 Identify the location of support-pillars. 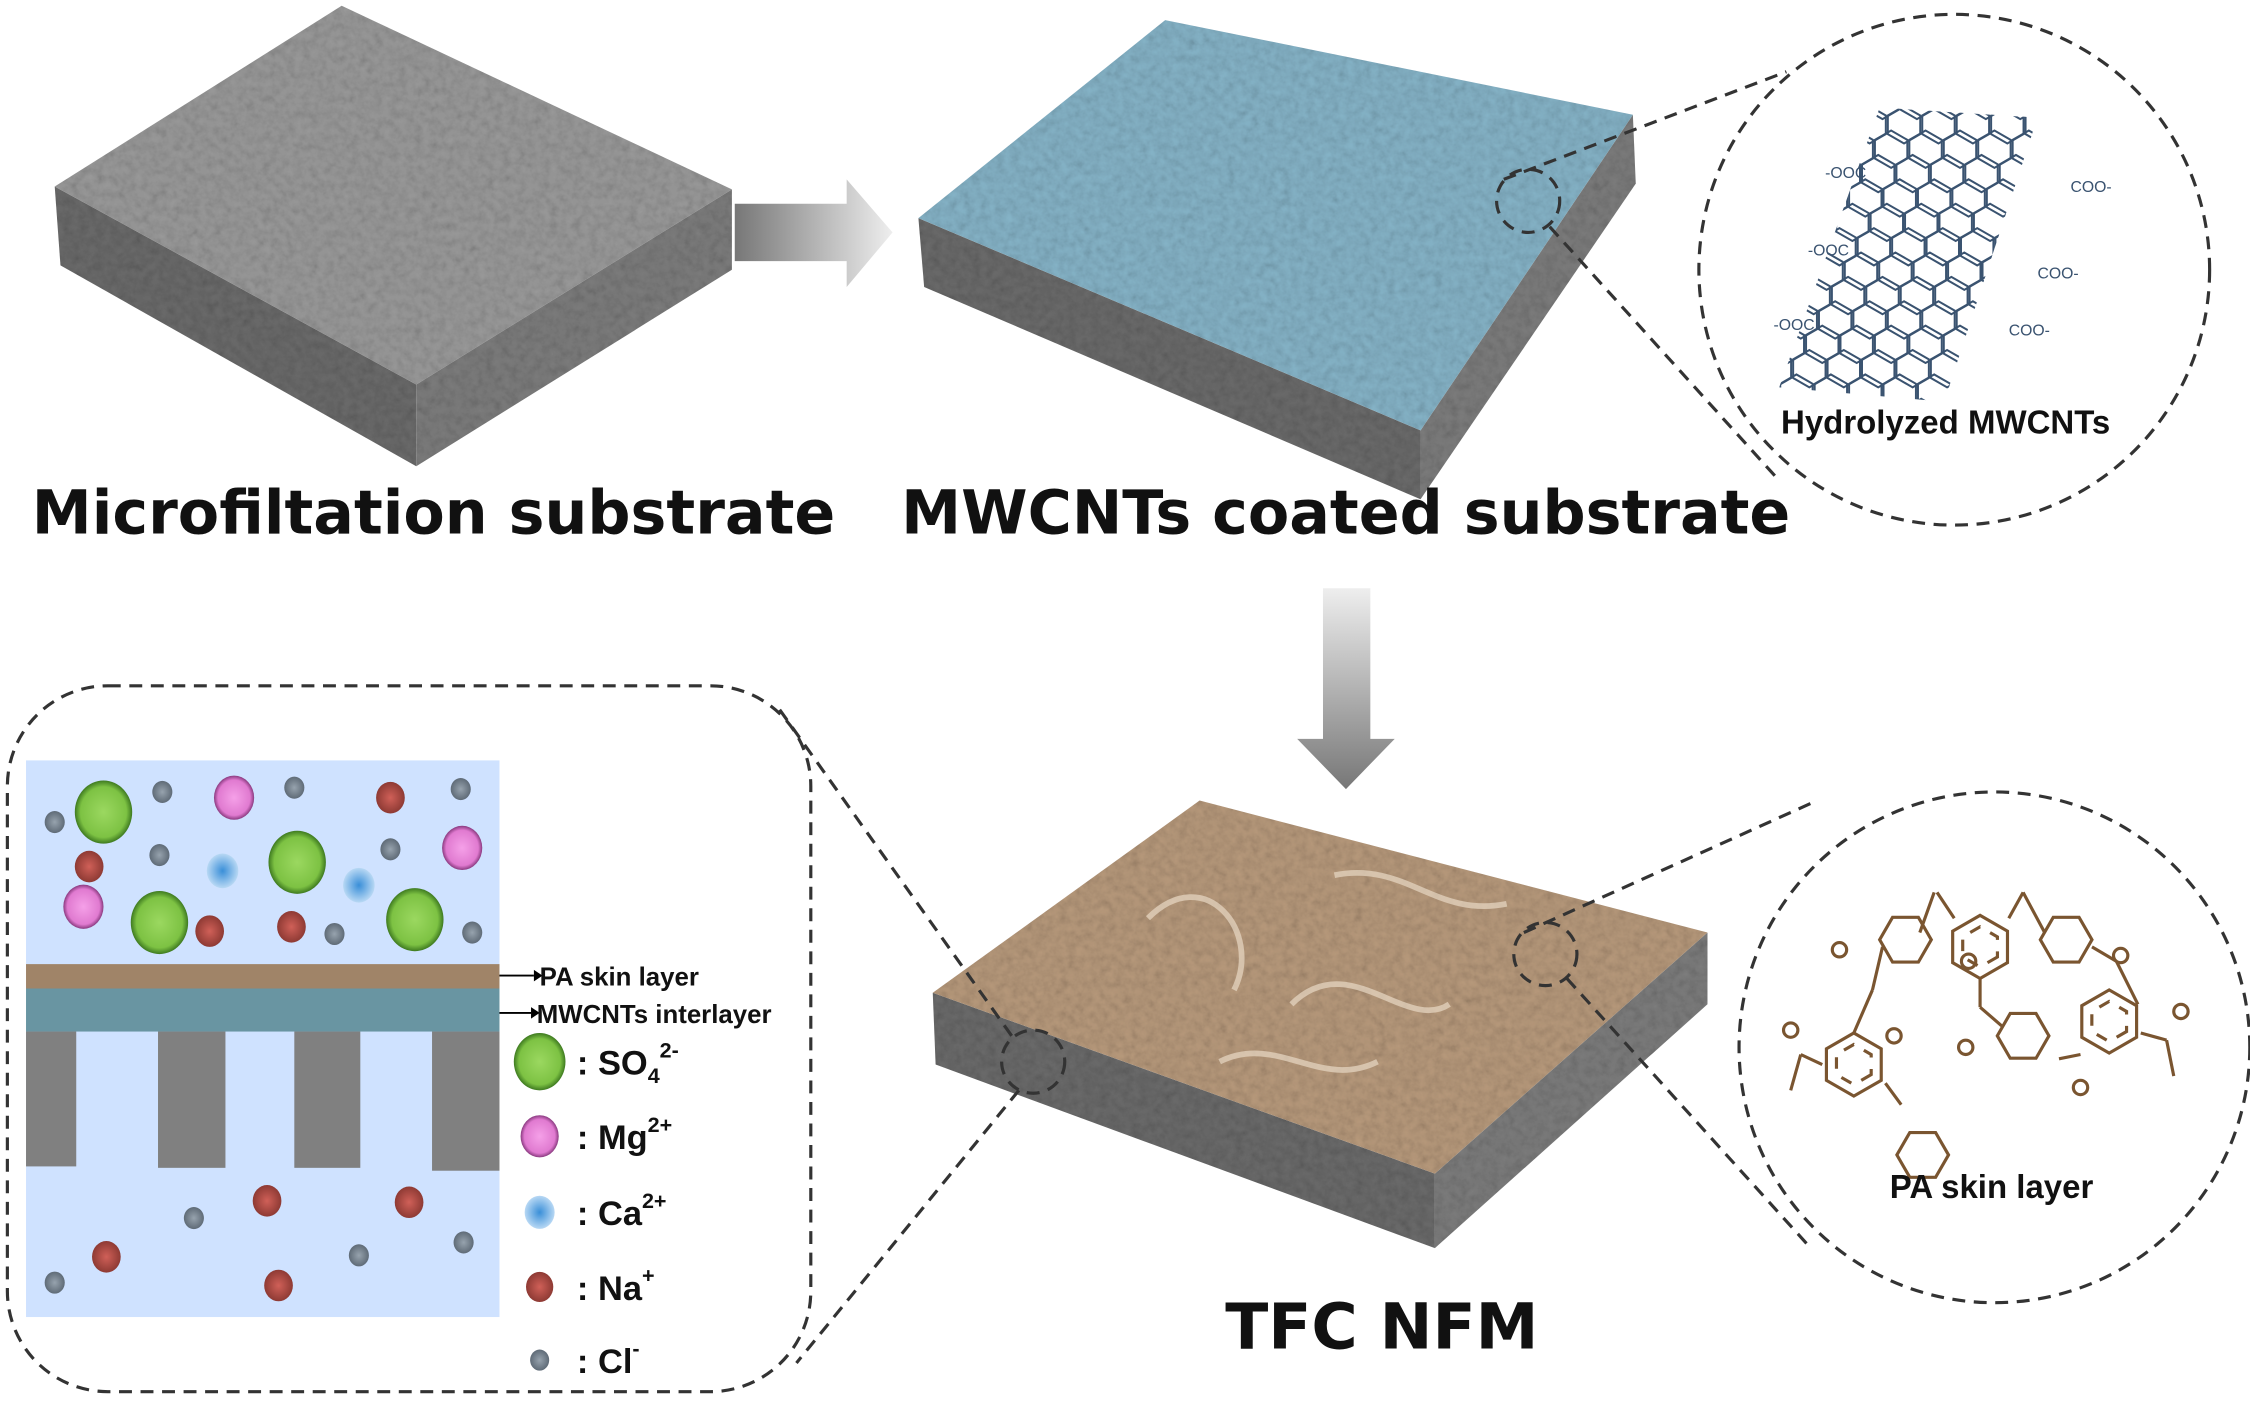
(263, 1101).